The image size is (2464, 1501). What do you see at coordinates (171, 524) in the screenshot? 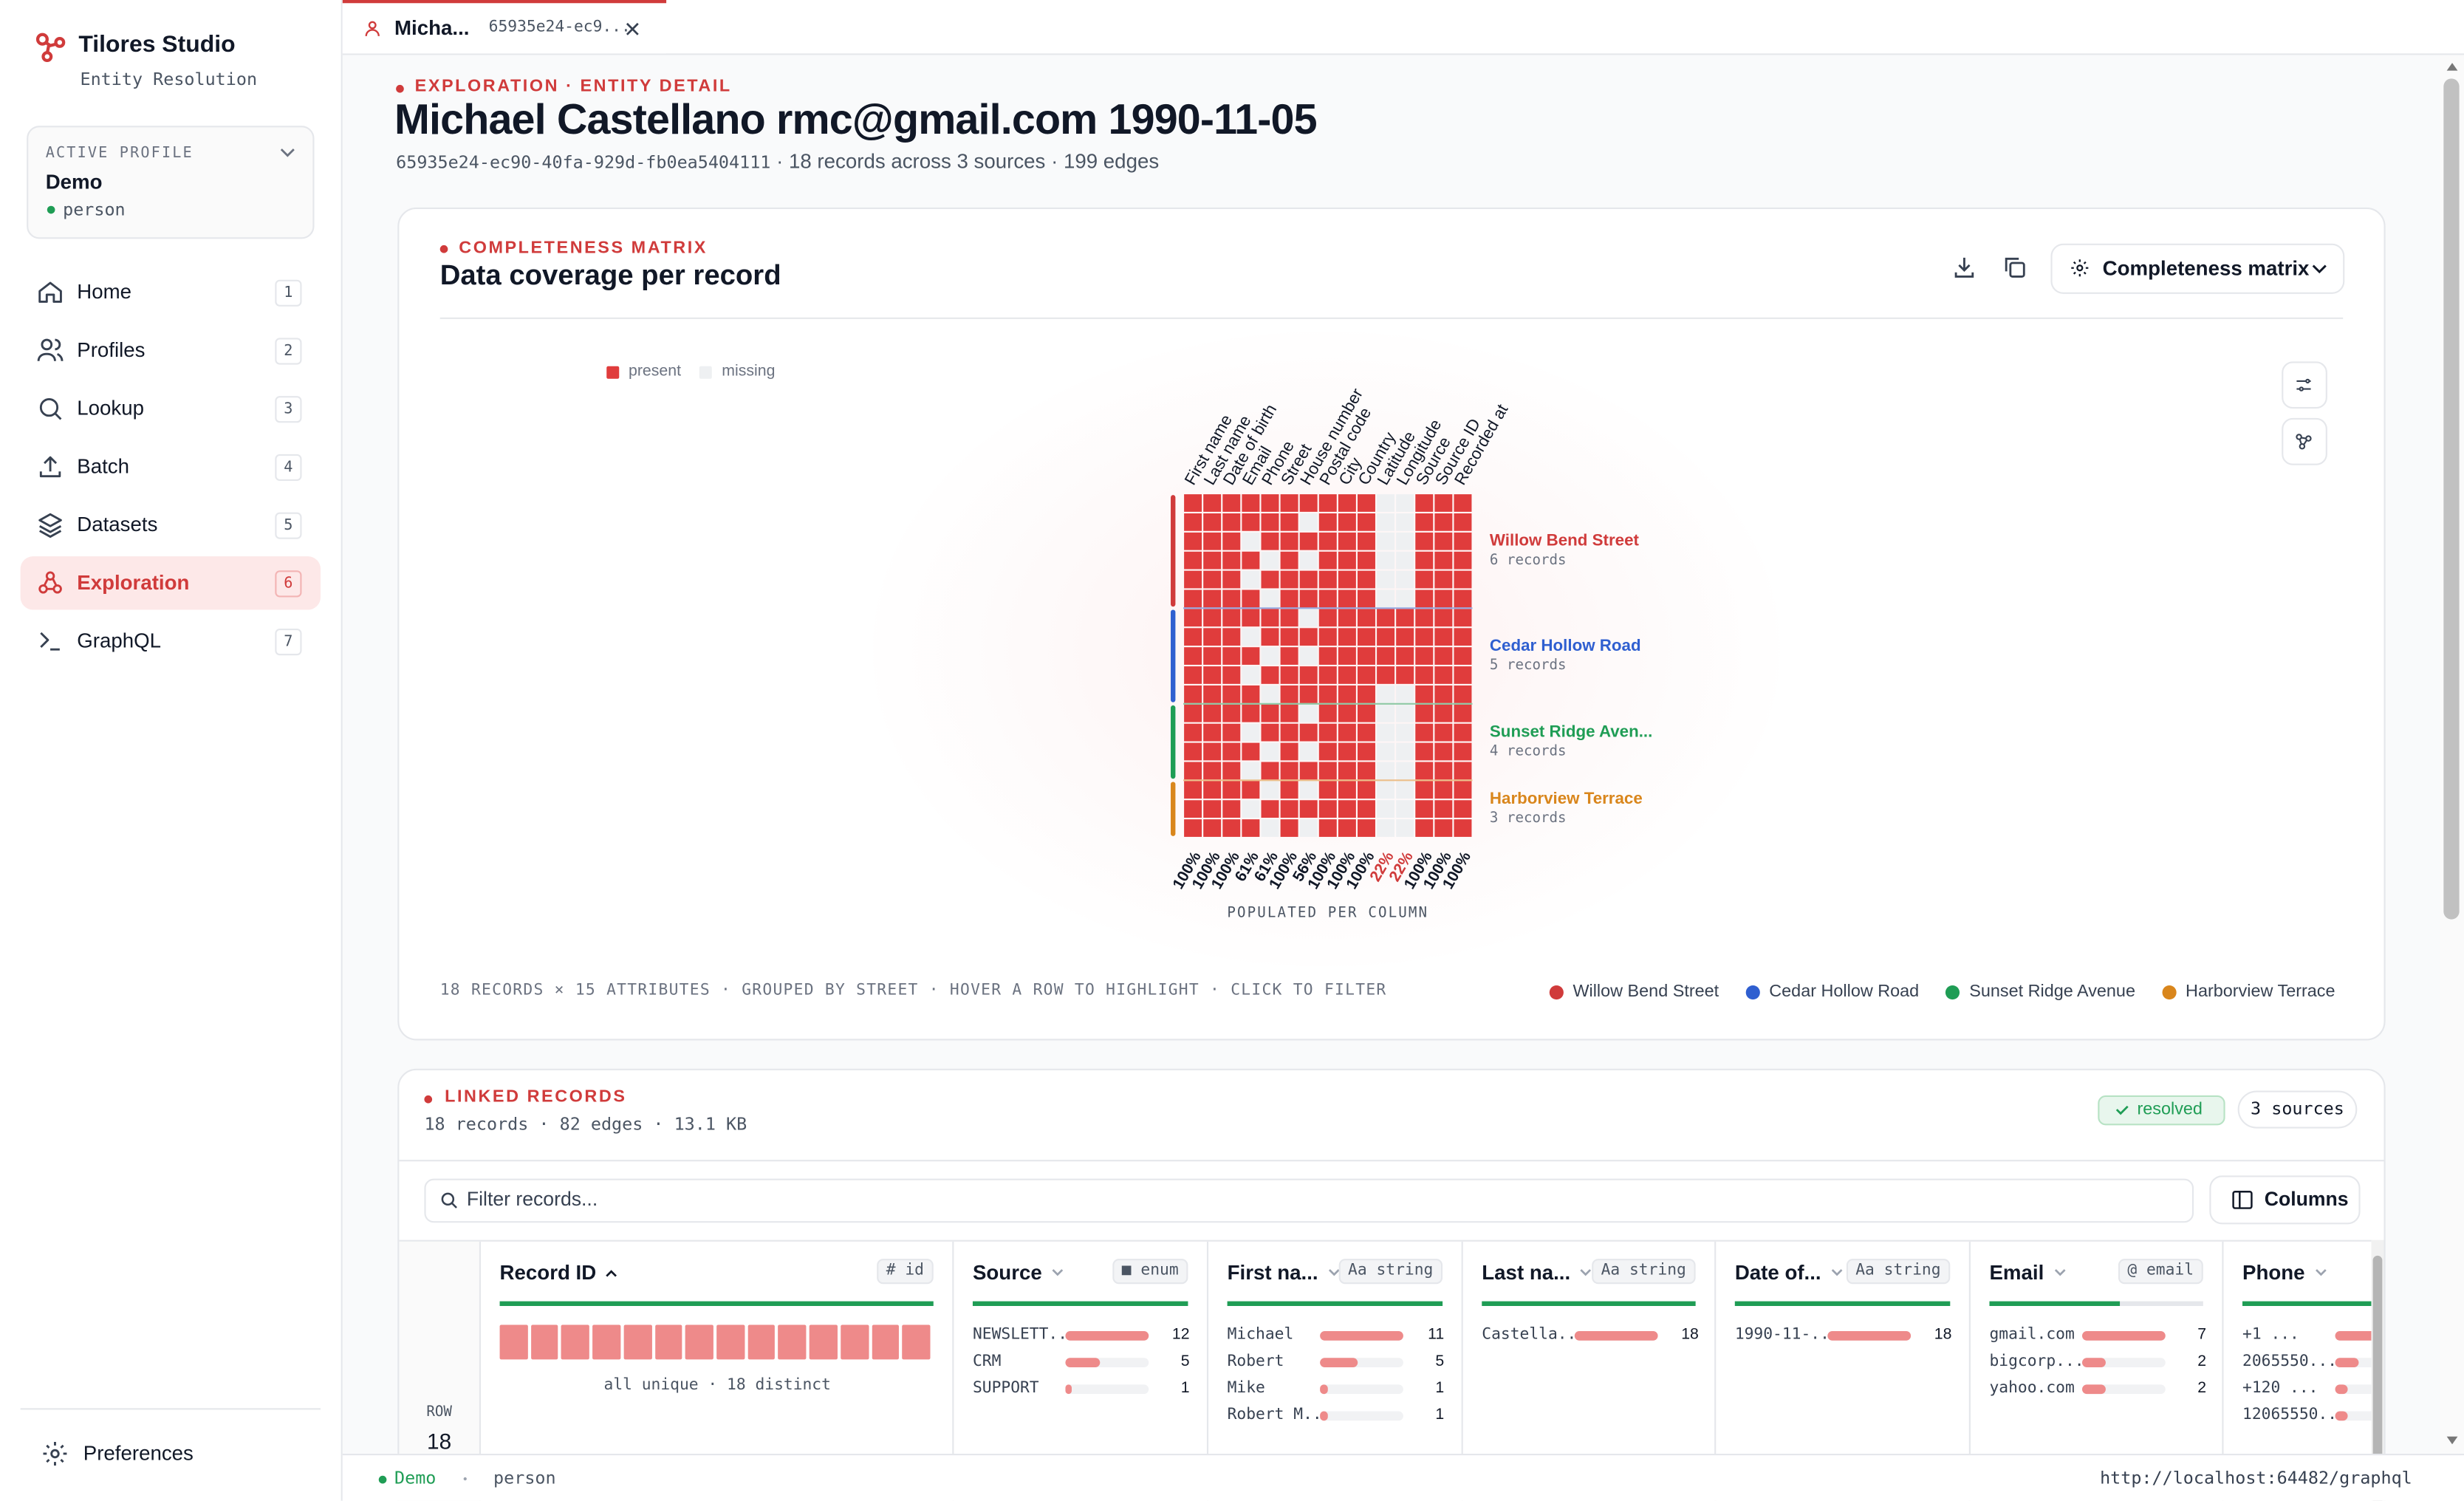
I see `nav-item: Datasets 5` at bounding box center [171, 524].